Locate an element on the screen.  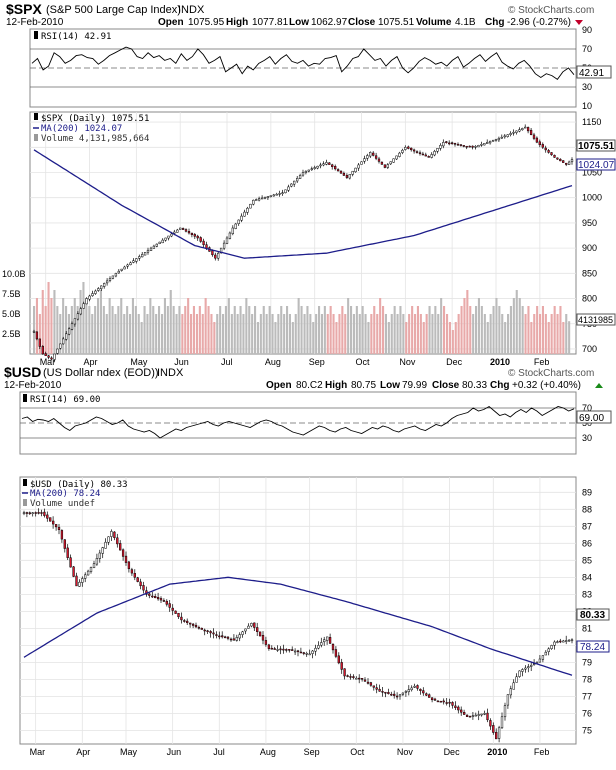
spx-exchange: INDX is located at coordinates (191, 10).